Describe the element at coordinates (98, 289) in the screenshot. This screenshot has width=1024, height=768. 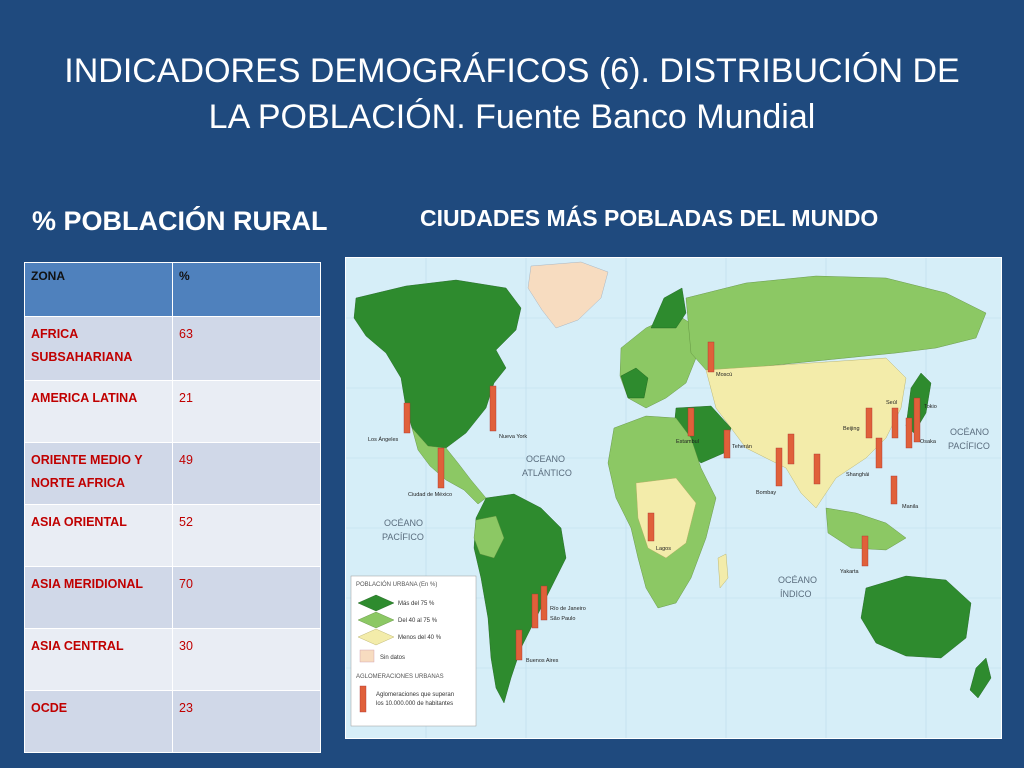
I see `column-header-zone: ZONA` at that location.